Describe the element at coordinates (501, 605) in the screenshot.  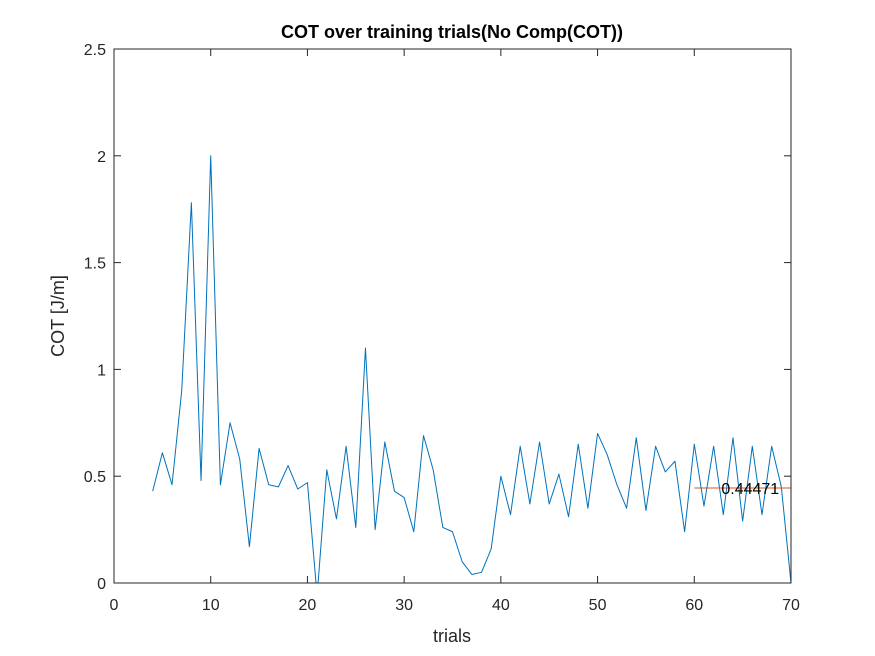
I see `x-tick-label: 40` at that location.